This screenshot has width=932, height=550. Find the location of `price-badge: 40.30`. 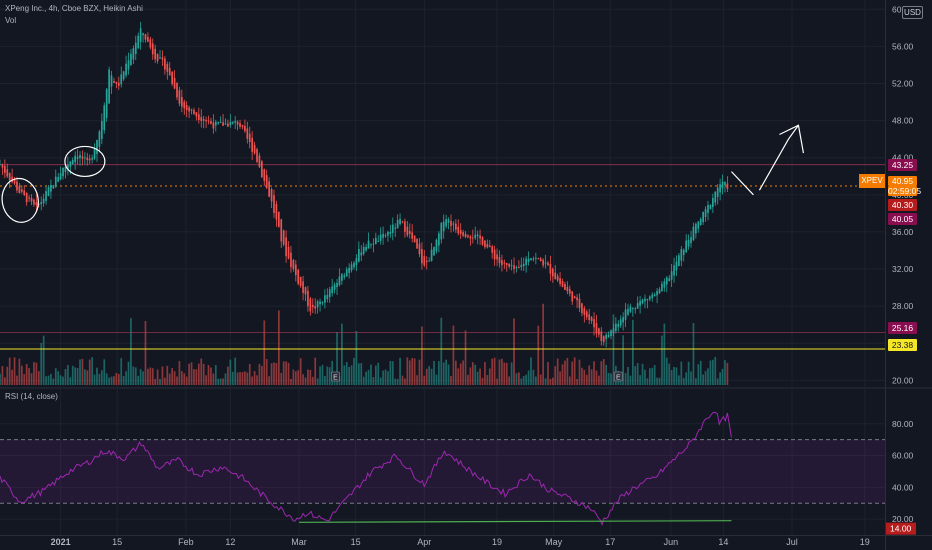

price-badge: 40.30 is located at coordinates (902, 205).